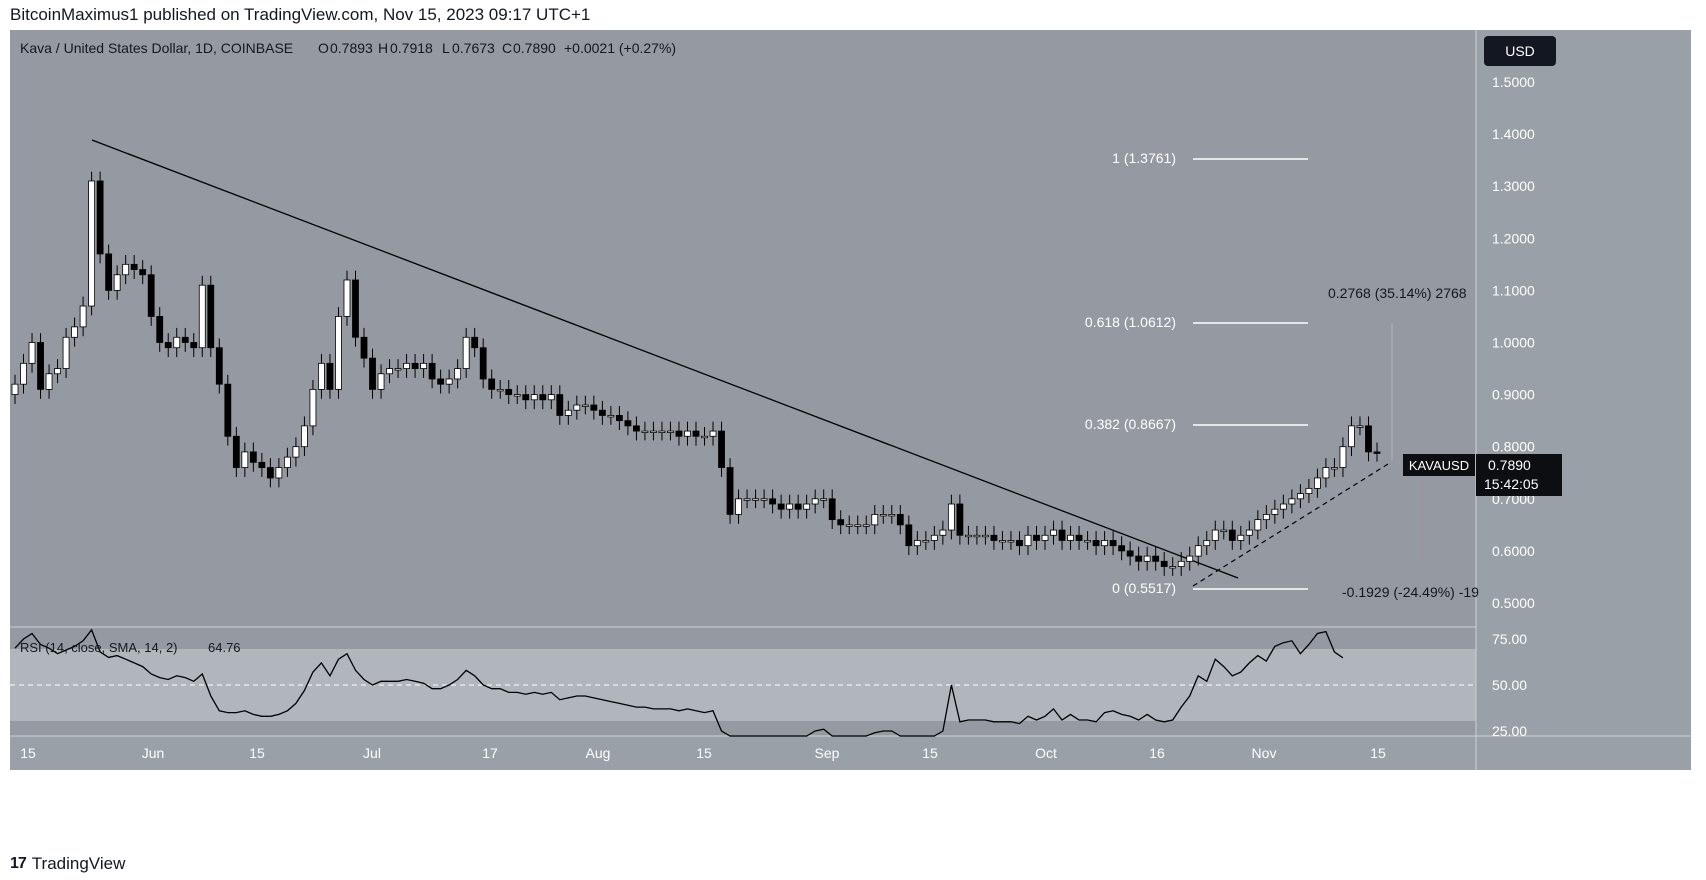 This screenshot has width=1706, height=880. I want to click on legend-l-label: L, so click(446, 48).